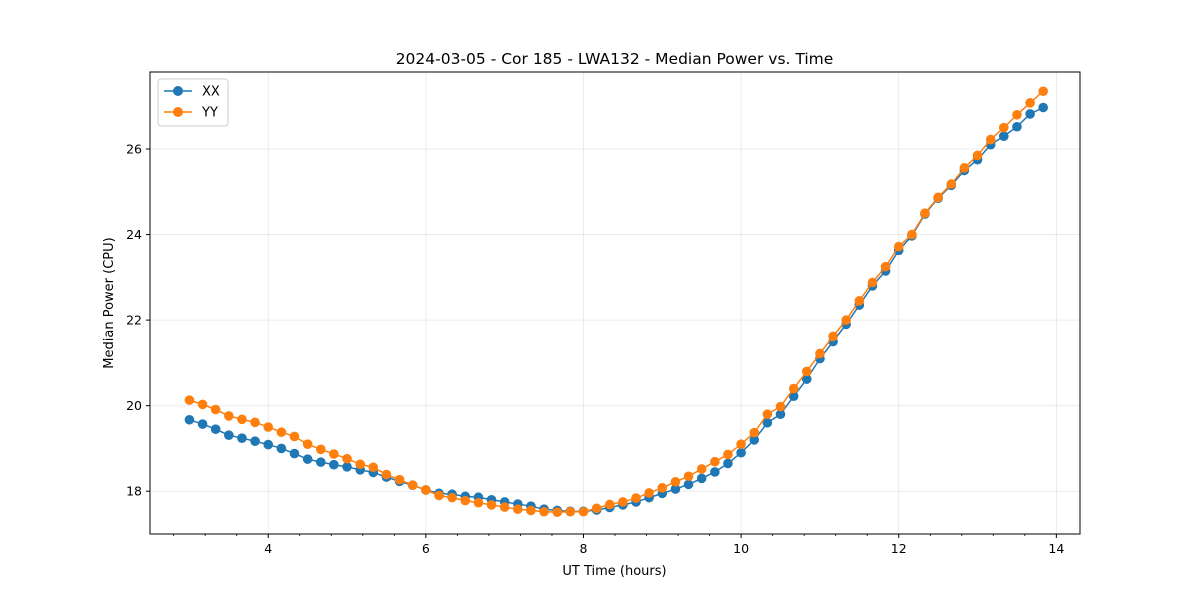 This screenshot has width=1200, height=600. What do you see at coordinates (178, 91) in the screenshot?
I see `legend-xx-marker` at bounding box center [178, 91].